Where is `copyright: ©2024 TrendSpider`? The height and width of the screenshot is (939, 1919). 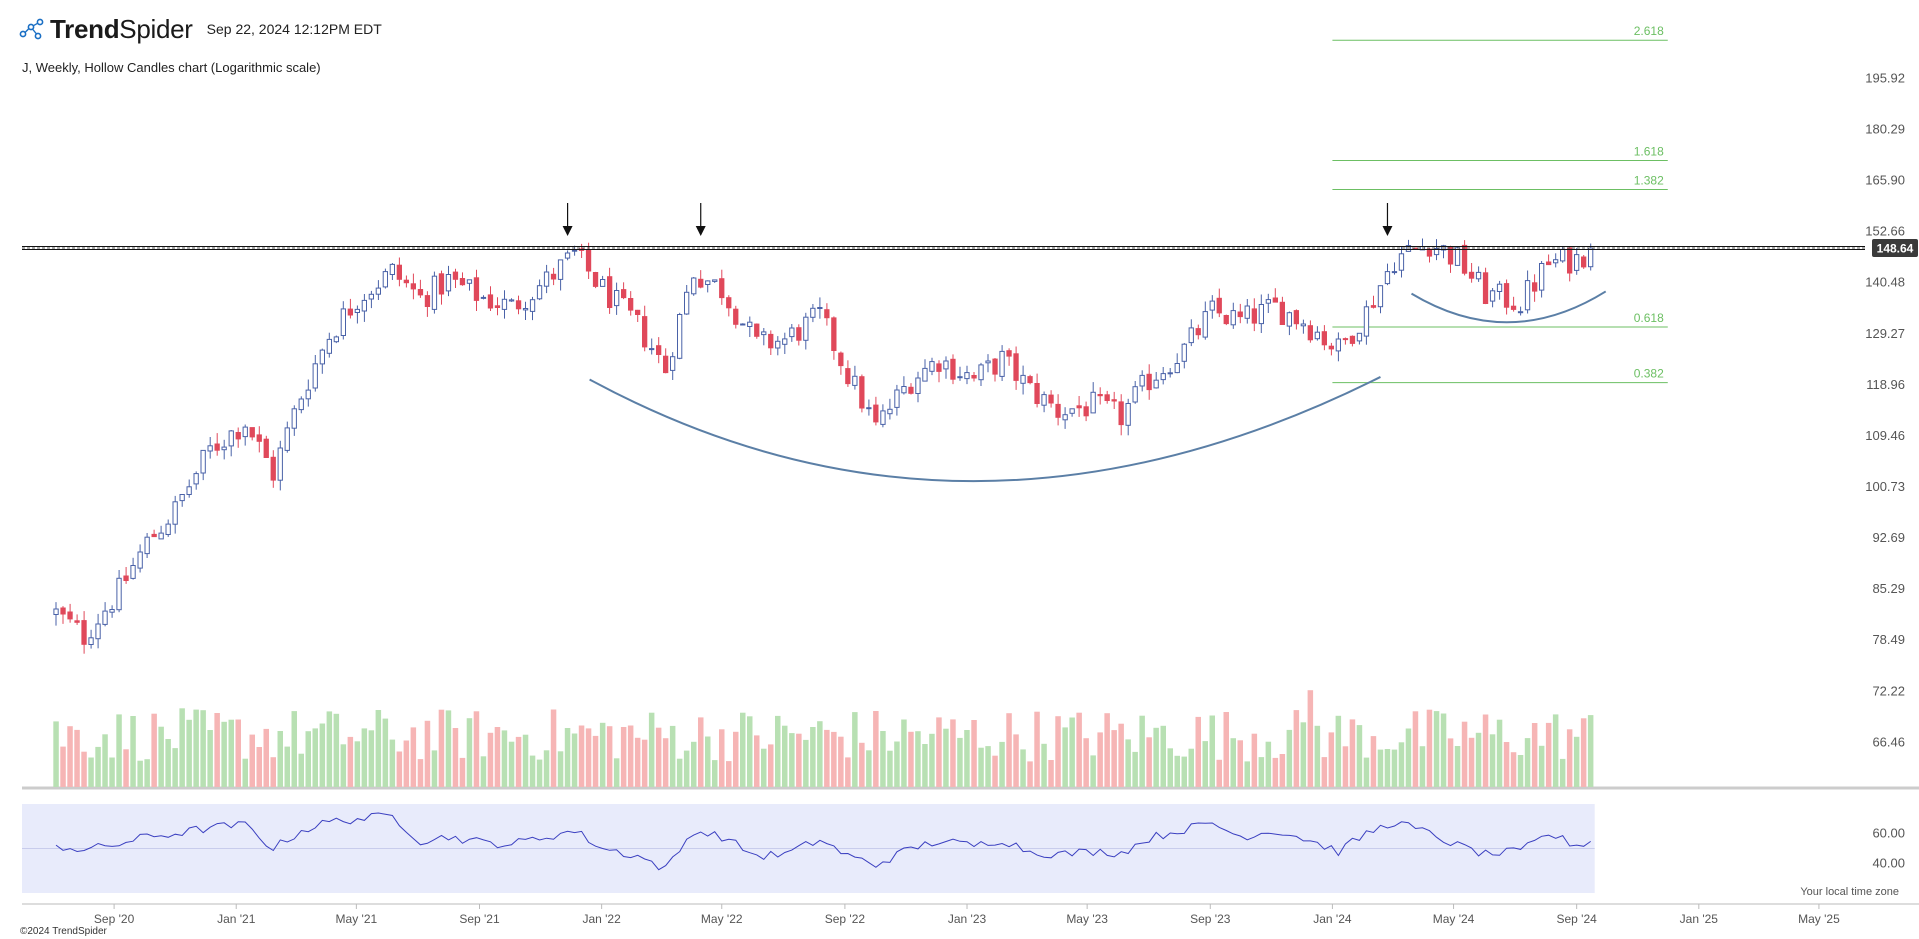 copyright: ©2024 TrendSpider is located at coordinates (63, 931).